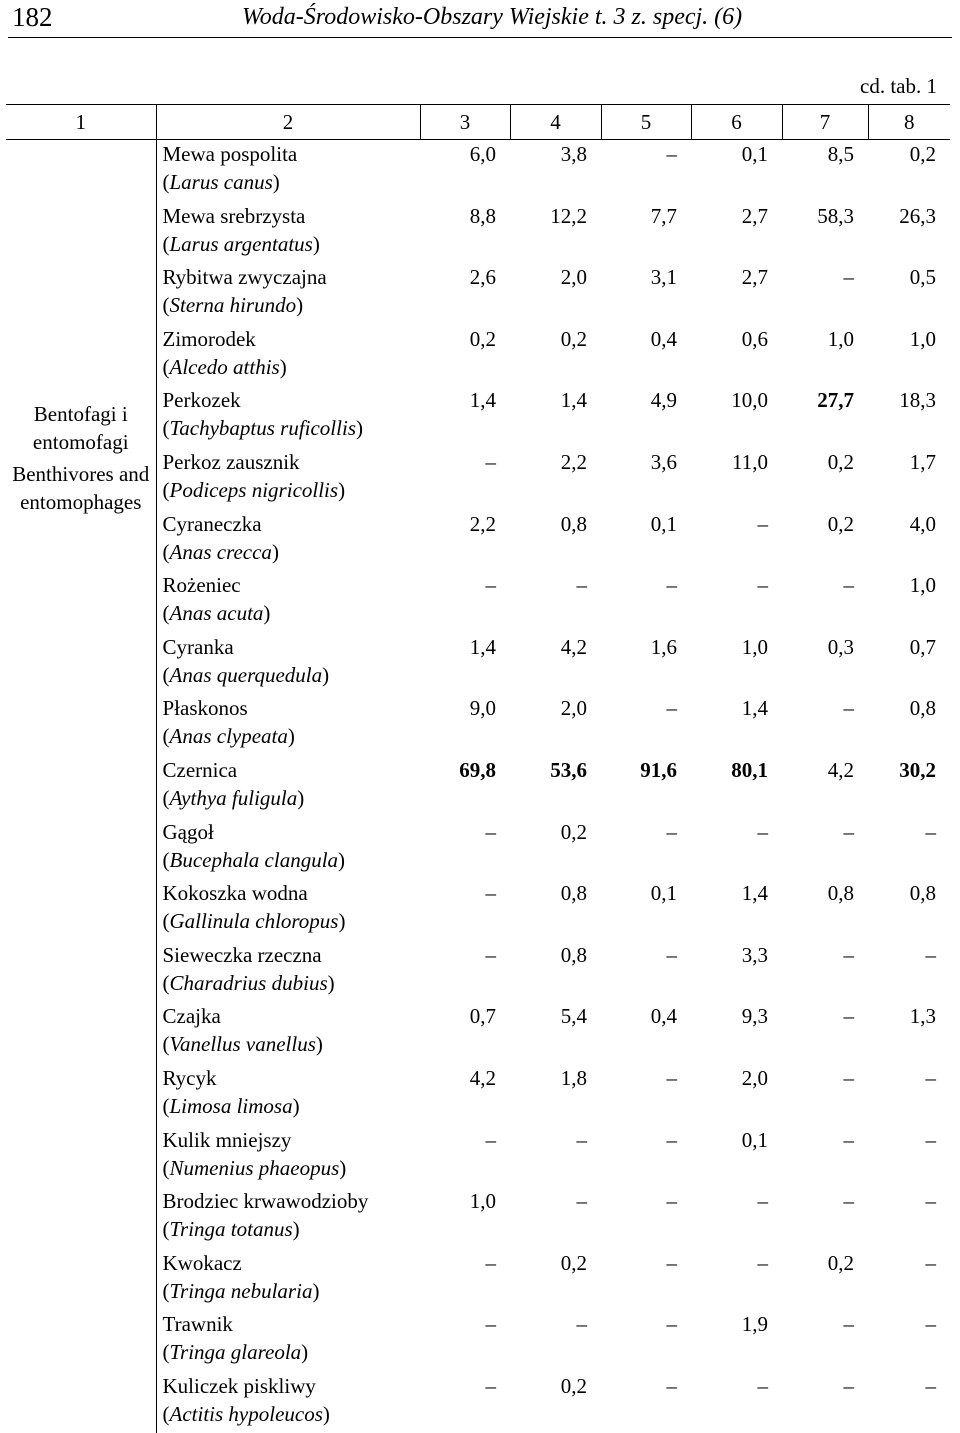  What do you see at coordinates (292, 921) in the screenshot?
I see `species-name-latin: (Gallinula chloropus)` at bounding box center [292, 921].